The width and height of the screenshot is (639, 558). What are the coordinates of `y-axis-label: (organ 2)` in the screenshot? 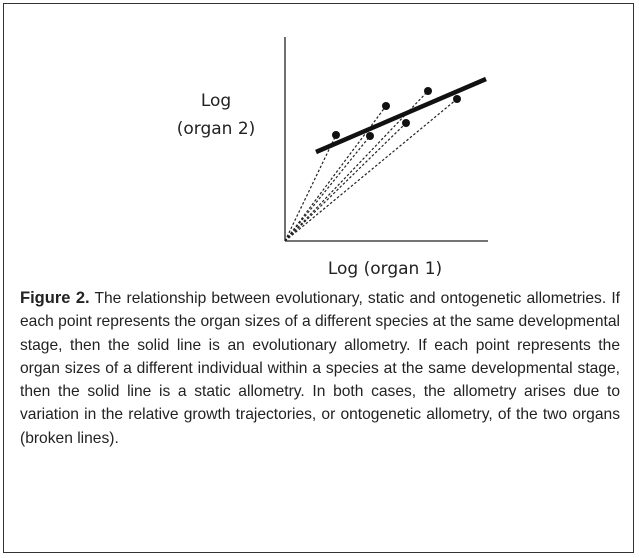 It's located at (216, 129).